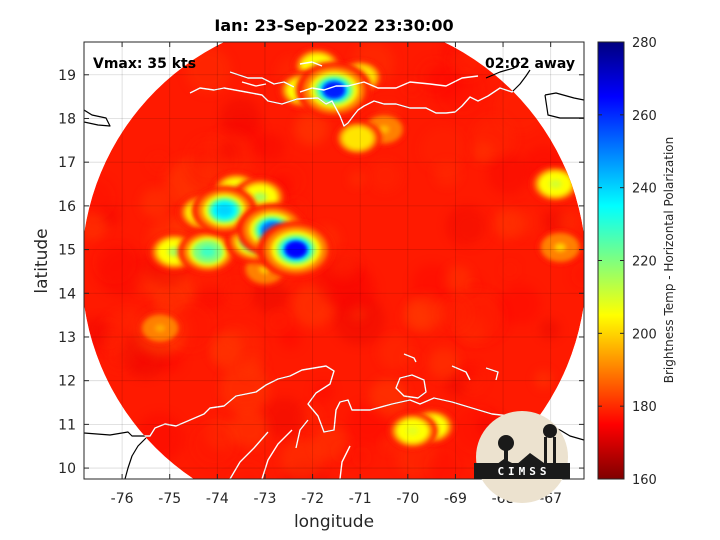 The image size is (720, 540). Describe the element at coordinates (265, 499) in the screenshot. I see `x-tick-label: -73` at that location.